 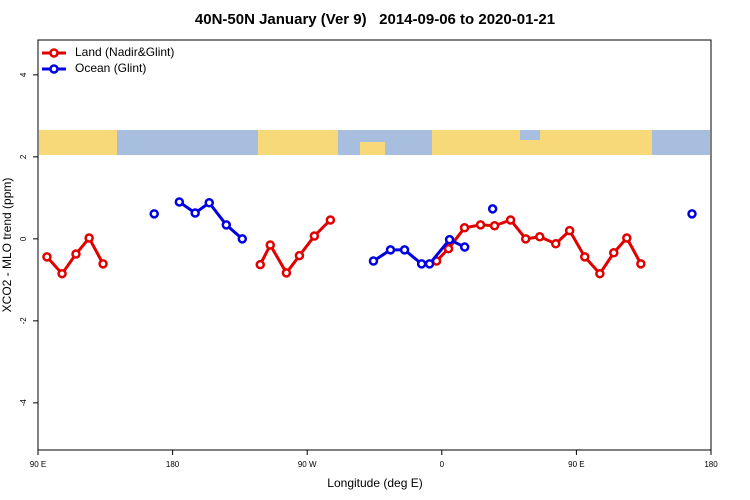 What do you see at coordinates (110, 68) in the screenshot?
I see `legend-label: Ocean (Glint)` at bounding box center [110, 68].